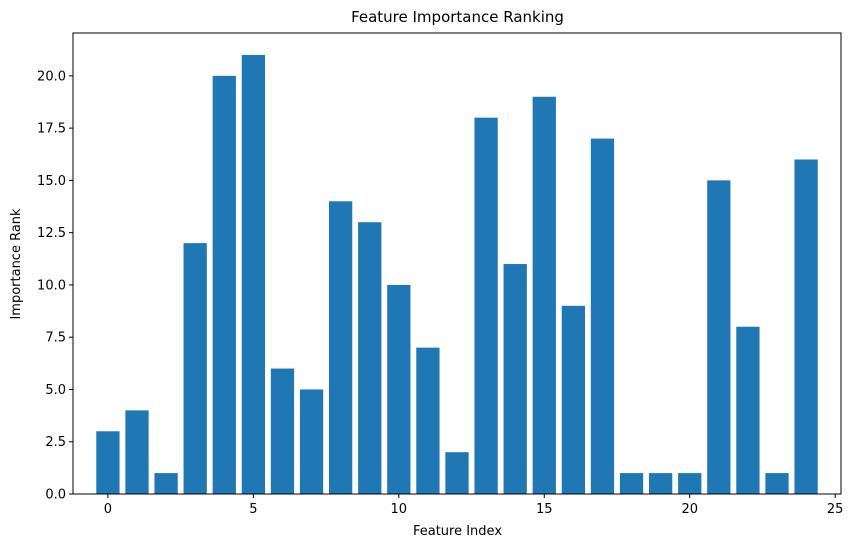  I want to click on x-axis-label: Feature Index, so click(457, 531).